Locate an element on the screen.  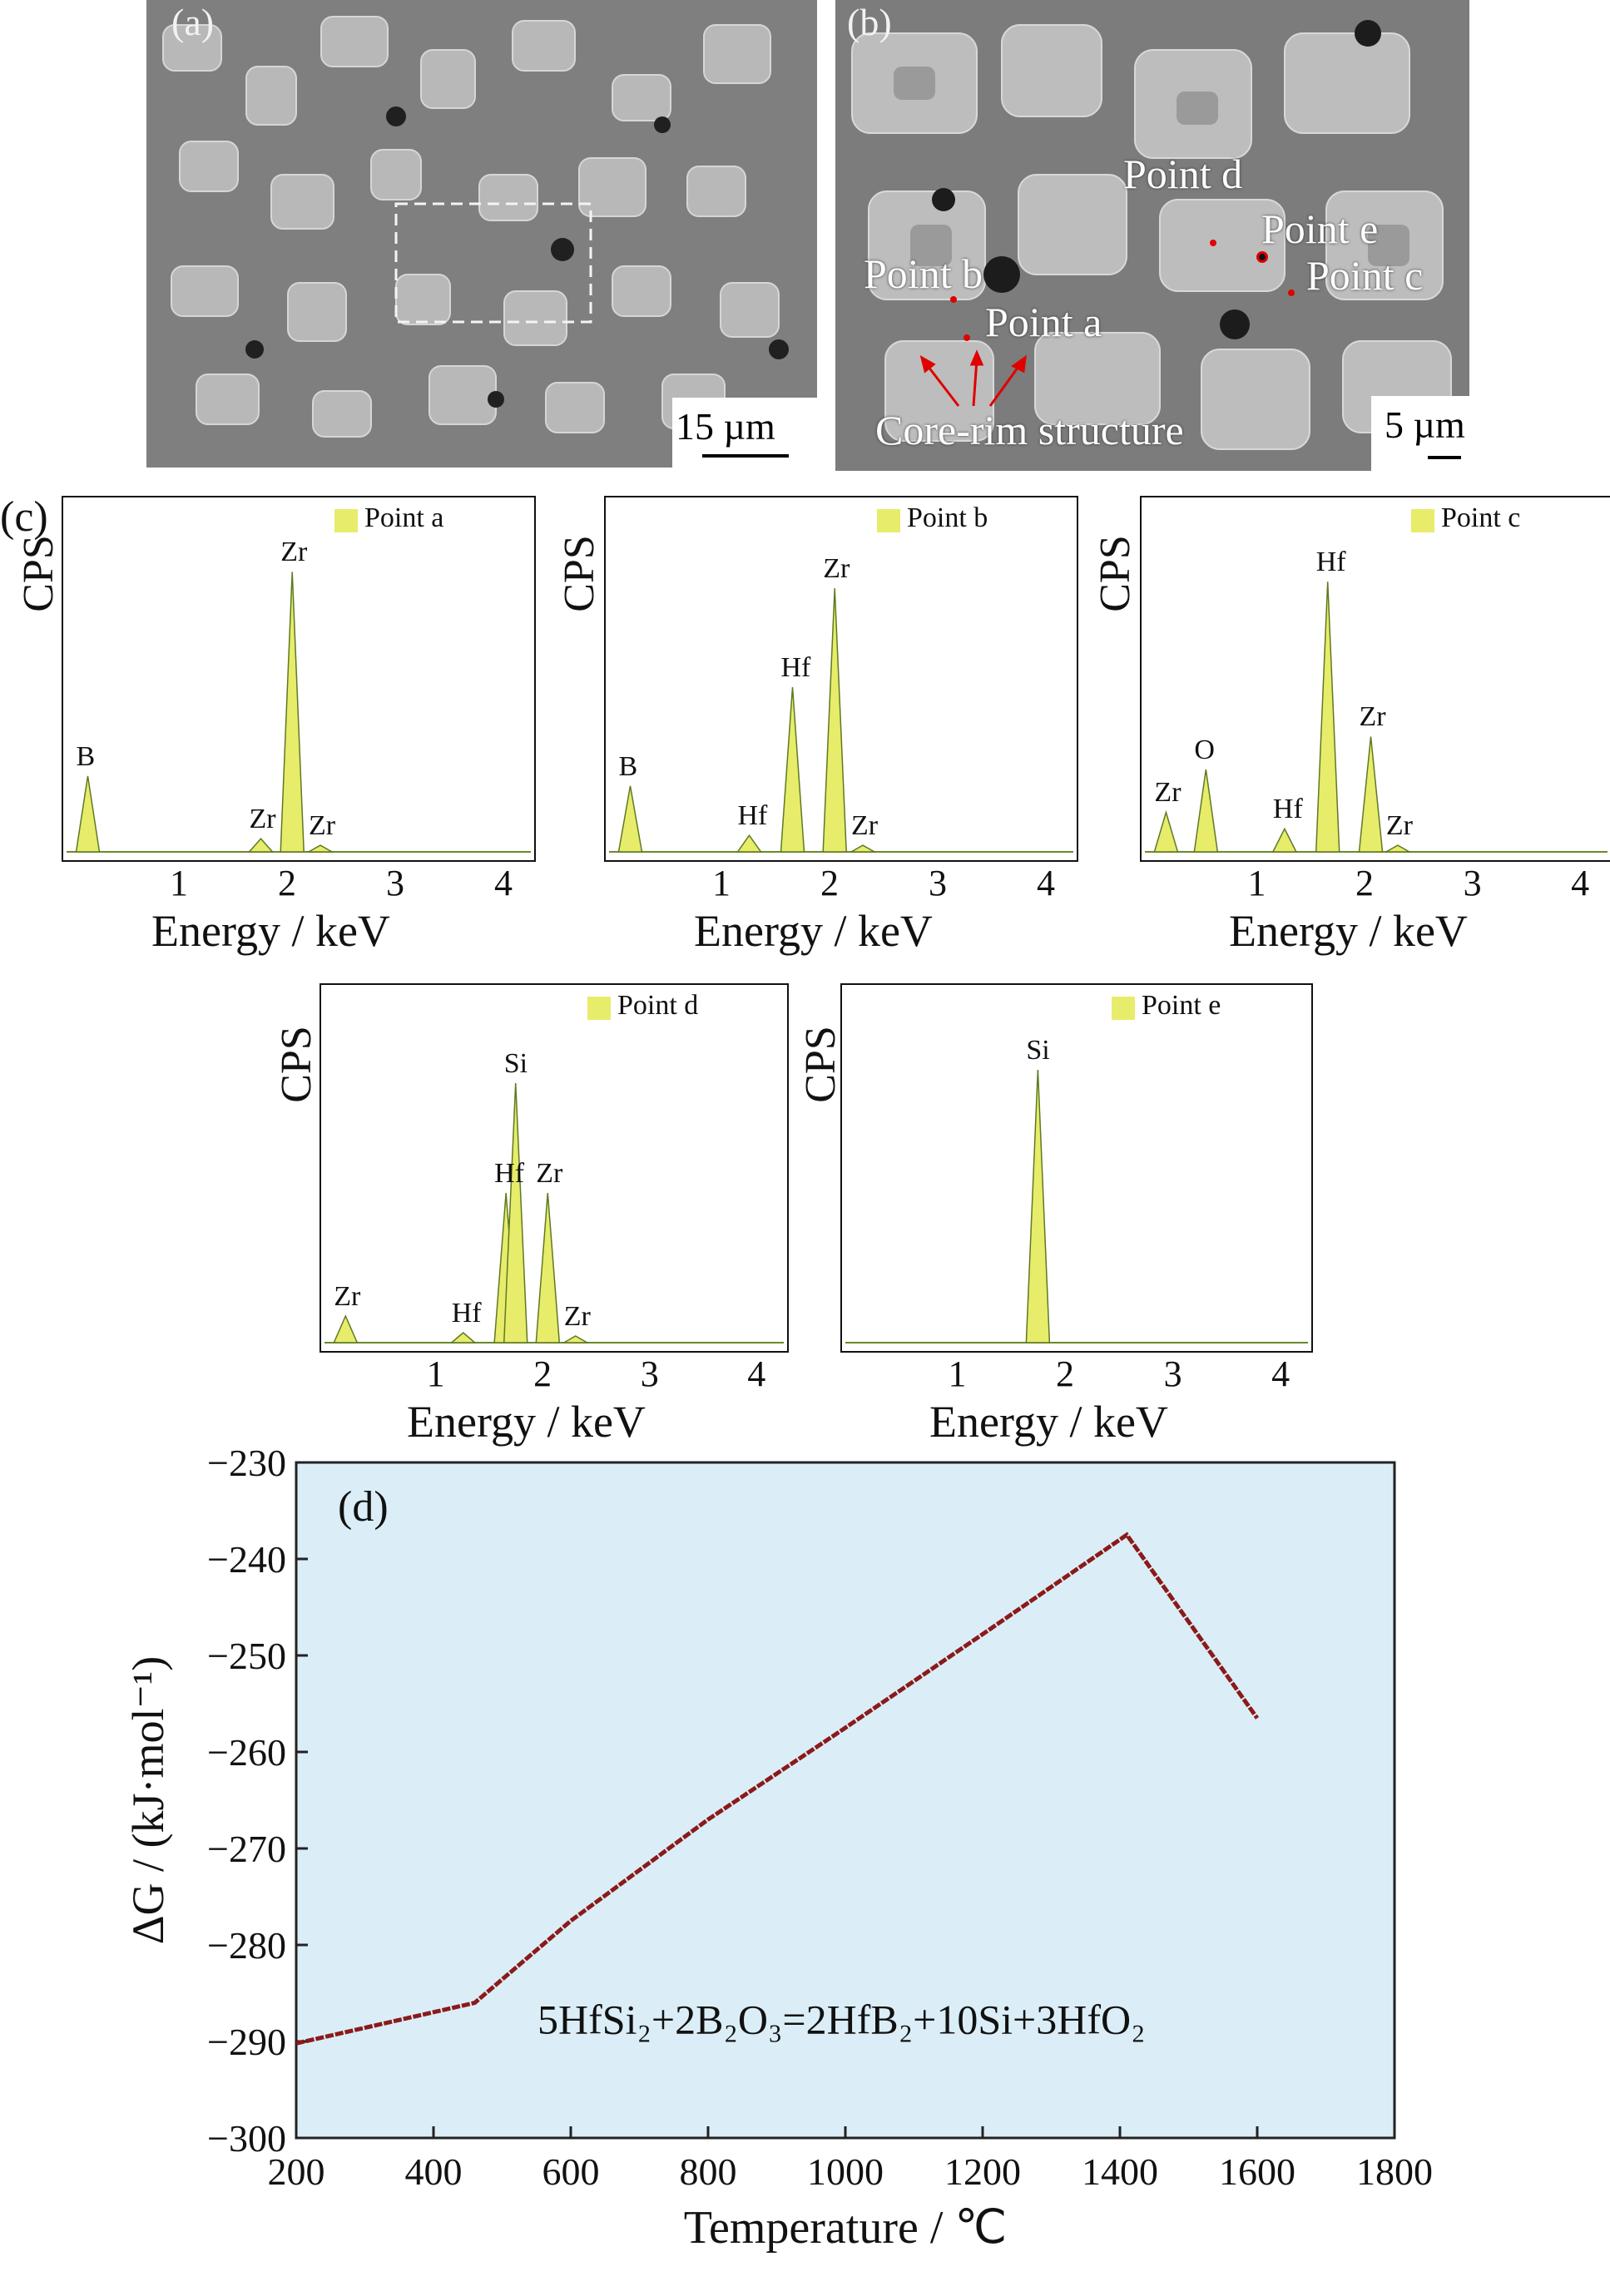
micrograph-texture-a is located at coordinates (481, 234).